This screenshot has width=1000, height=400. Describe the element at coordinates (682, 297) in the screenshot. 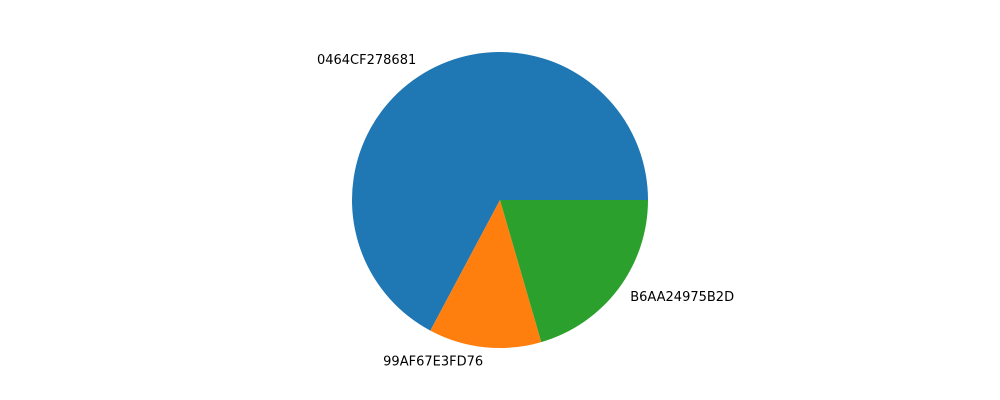

I see `pie-slice-label-2: B6AA24975B2D` at that location.